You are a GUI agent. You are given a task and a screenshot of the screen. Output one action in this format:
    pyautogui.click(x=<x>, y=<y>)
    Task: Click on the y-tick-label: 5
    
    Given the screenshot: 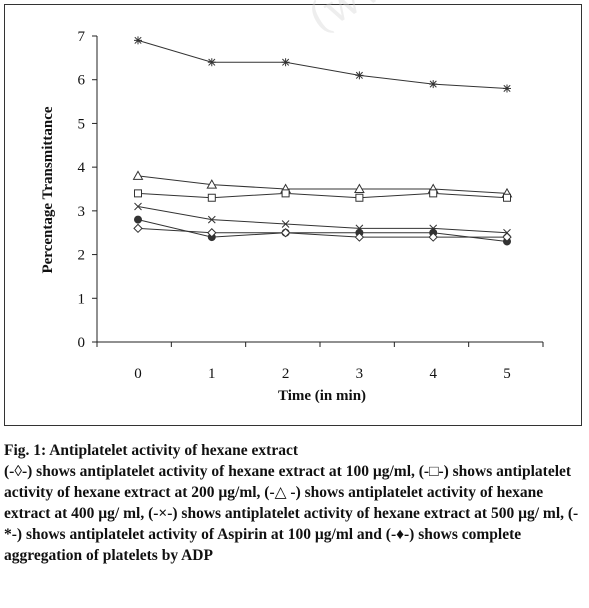 What is the action you would take?
    pyautogui.click(x=82, y=124)
    